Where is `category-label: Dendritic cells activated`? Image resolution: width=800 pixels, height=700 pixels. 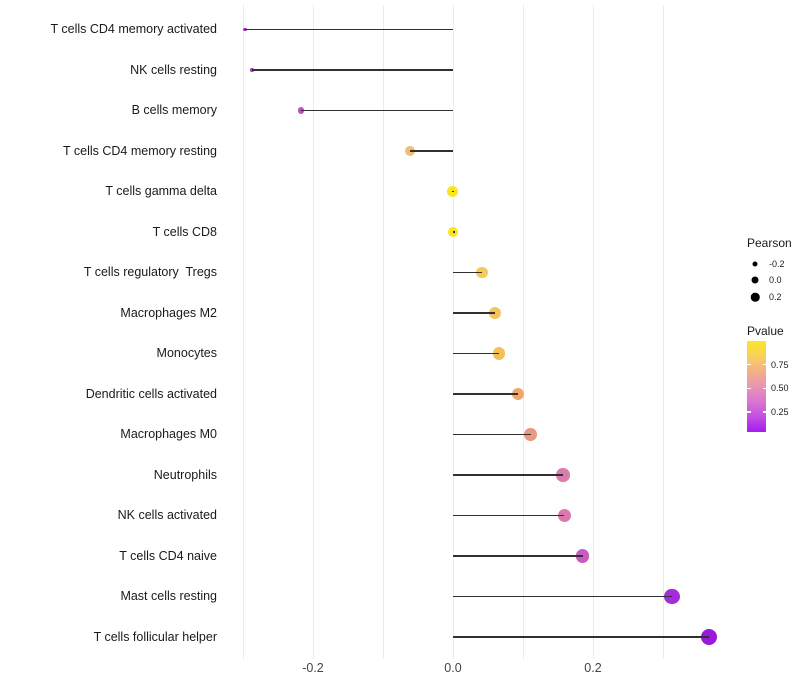 category-label: Dendritic cells activated is located at coordinates (151, 393).